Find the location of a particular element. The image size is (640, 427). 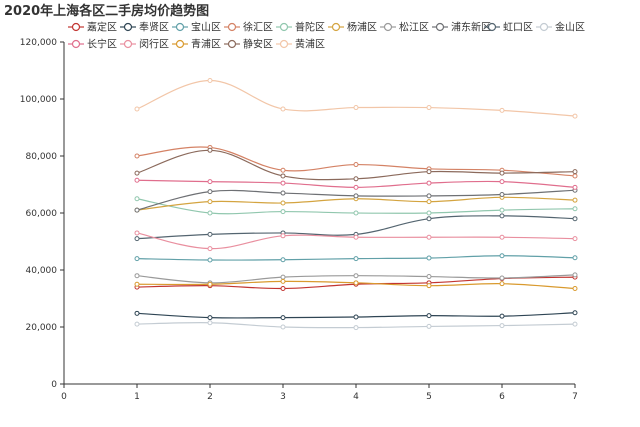

legend-item: 黄浦区 is located at coordinates (300, 44).